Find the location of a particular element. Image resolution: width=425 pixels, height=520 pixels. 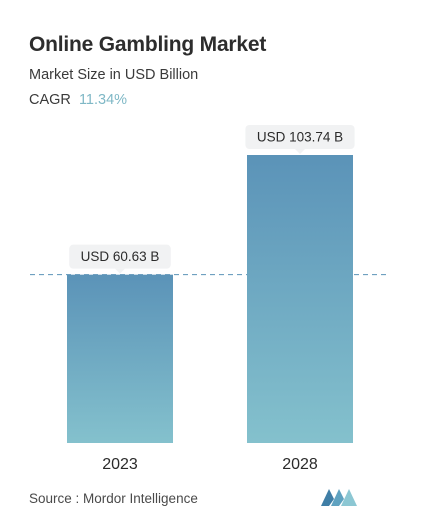

data-label-pointer-2023 is located at coordinates (120, 271).